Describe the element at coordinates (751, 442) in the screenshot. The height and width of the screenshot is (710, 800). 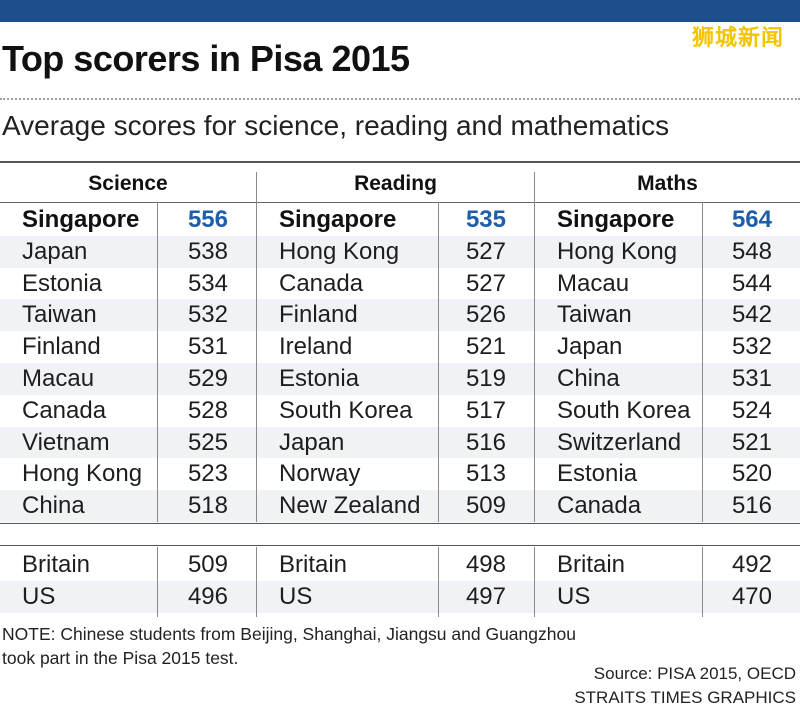
I see `score-value: 521` at that location.